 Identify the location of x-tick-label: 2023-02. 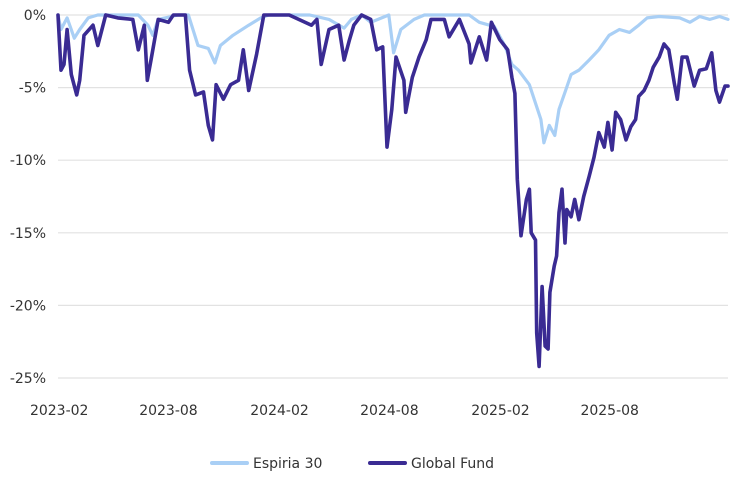
(59, 411).